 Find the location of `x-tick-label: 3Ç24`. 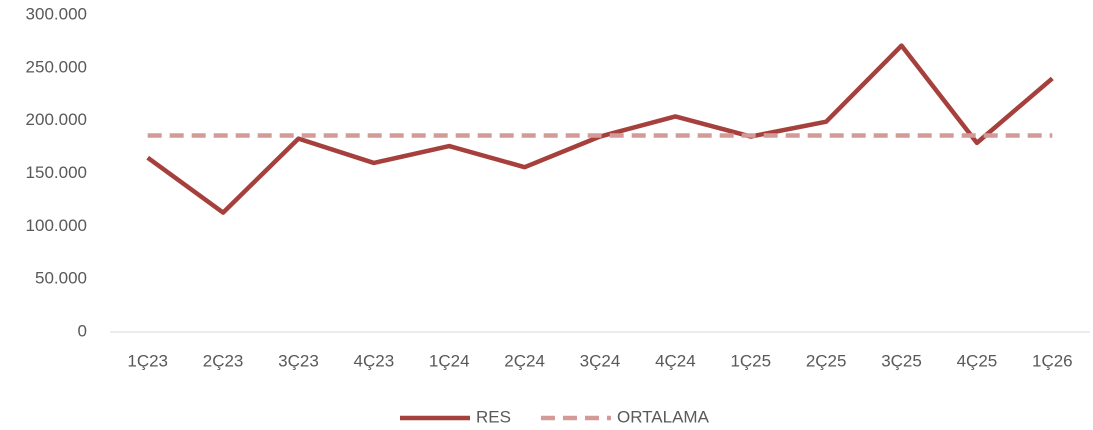

x-tick-label: 3Ç24 is located at coordinates (600, 360).